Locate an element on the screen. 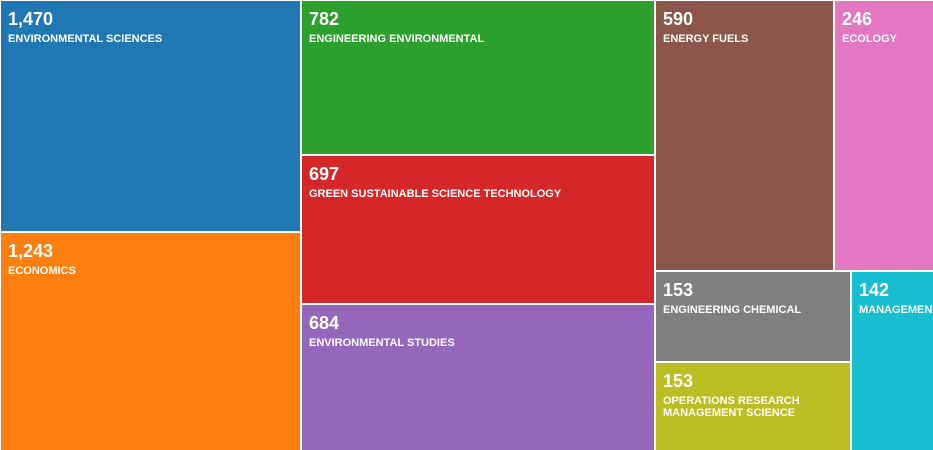 This screenshot has width=933, height=450. tile-label: ENVIRONMENTAL STUDIES is located at coordinates (382, 343).